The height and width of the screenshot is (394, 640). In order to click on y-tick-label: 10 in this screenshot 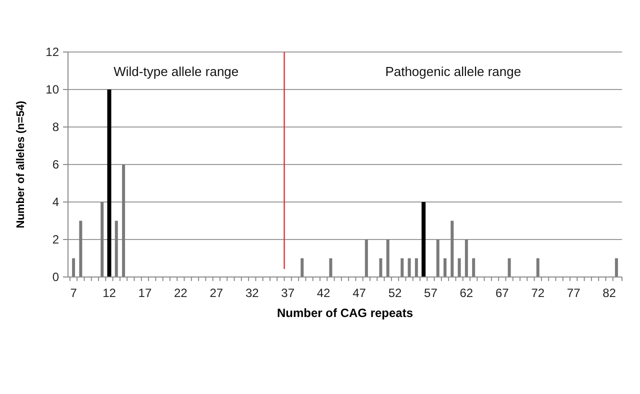, I will do `click(53, 89)`.